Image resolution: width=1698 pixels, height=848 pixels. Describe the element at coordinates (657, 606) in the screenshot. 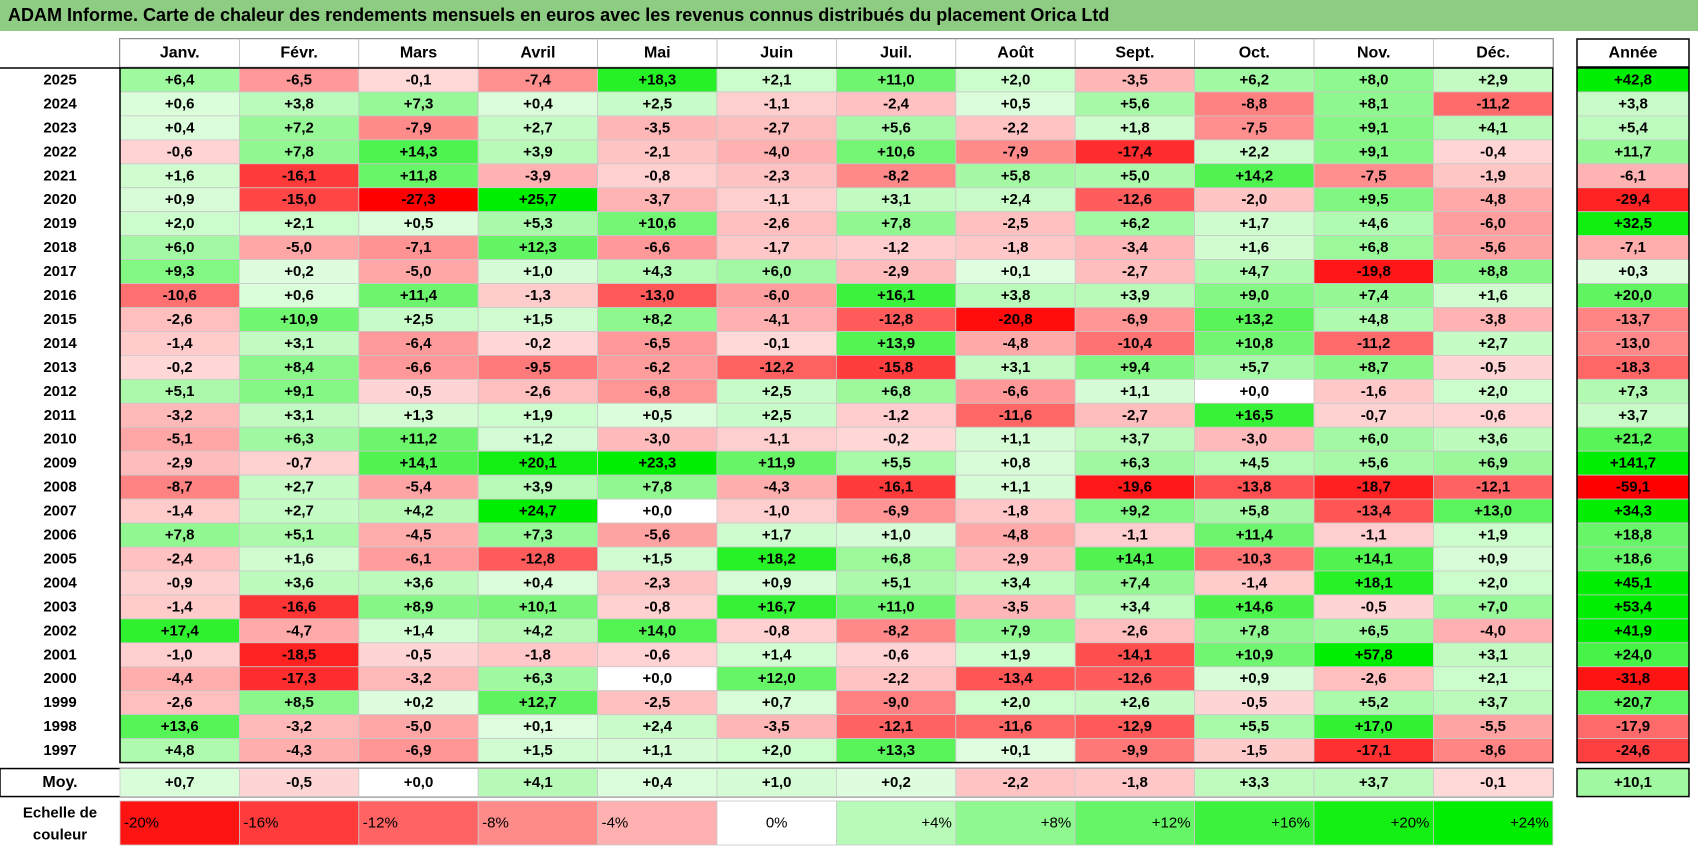

I see `cell-value: -0,8` at that location.